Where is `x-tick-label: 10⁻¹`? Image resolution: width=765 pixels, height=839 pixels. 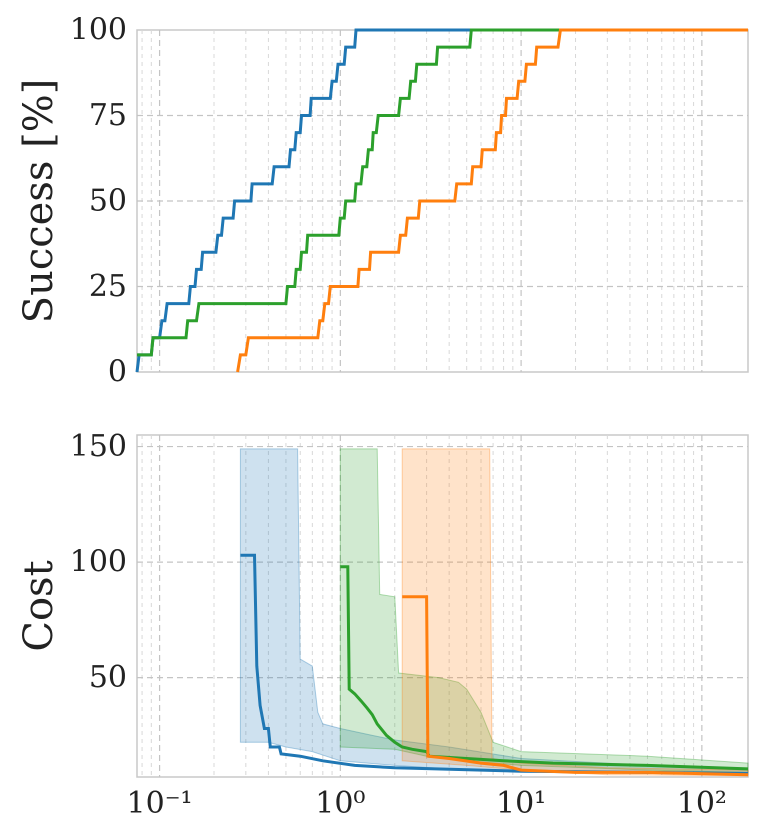
x-tick-label: 10⁻¹ is located at coordinates (160, 803).